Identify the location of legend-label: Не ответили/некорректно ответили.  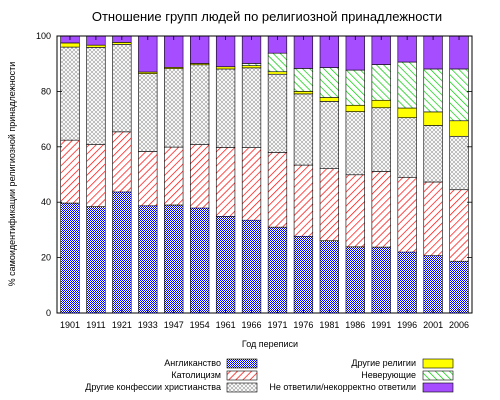
(342, 387).